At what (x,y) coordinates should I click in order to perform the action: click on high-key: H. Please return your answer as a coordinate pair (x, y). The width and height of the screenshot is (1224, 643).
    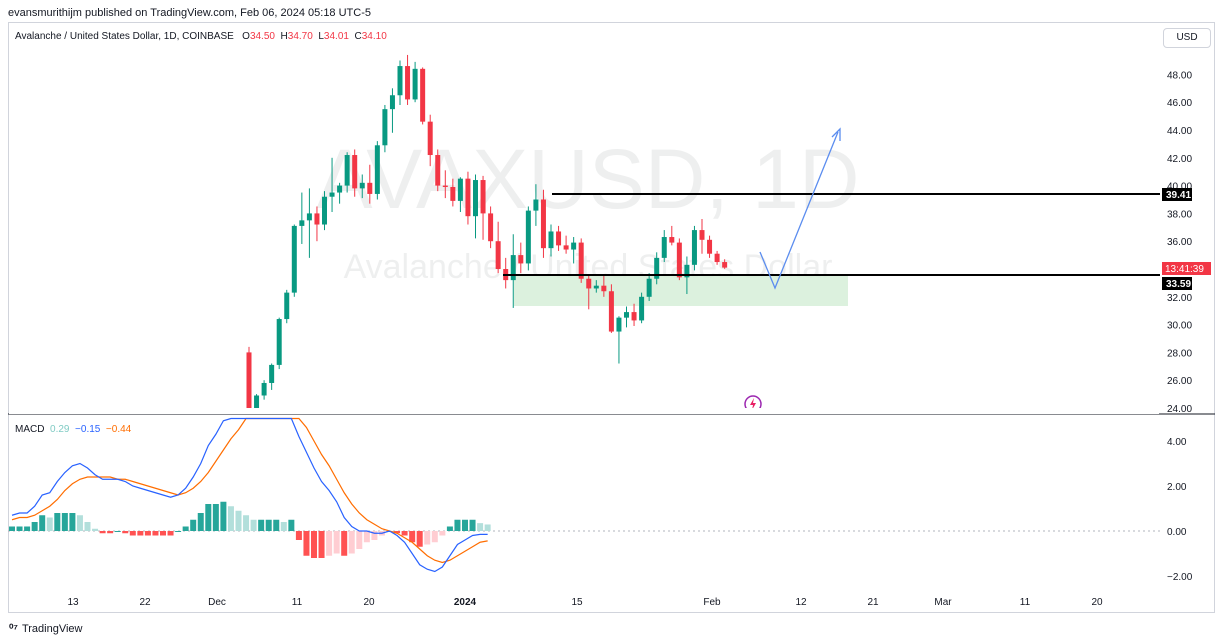
    Looking at the image, I should click on (284, 36).